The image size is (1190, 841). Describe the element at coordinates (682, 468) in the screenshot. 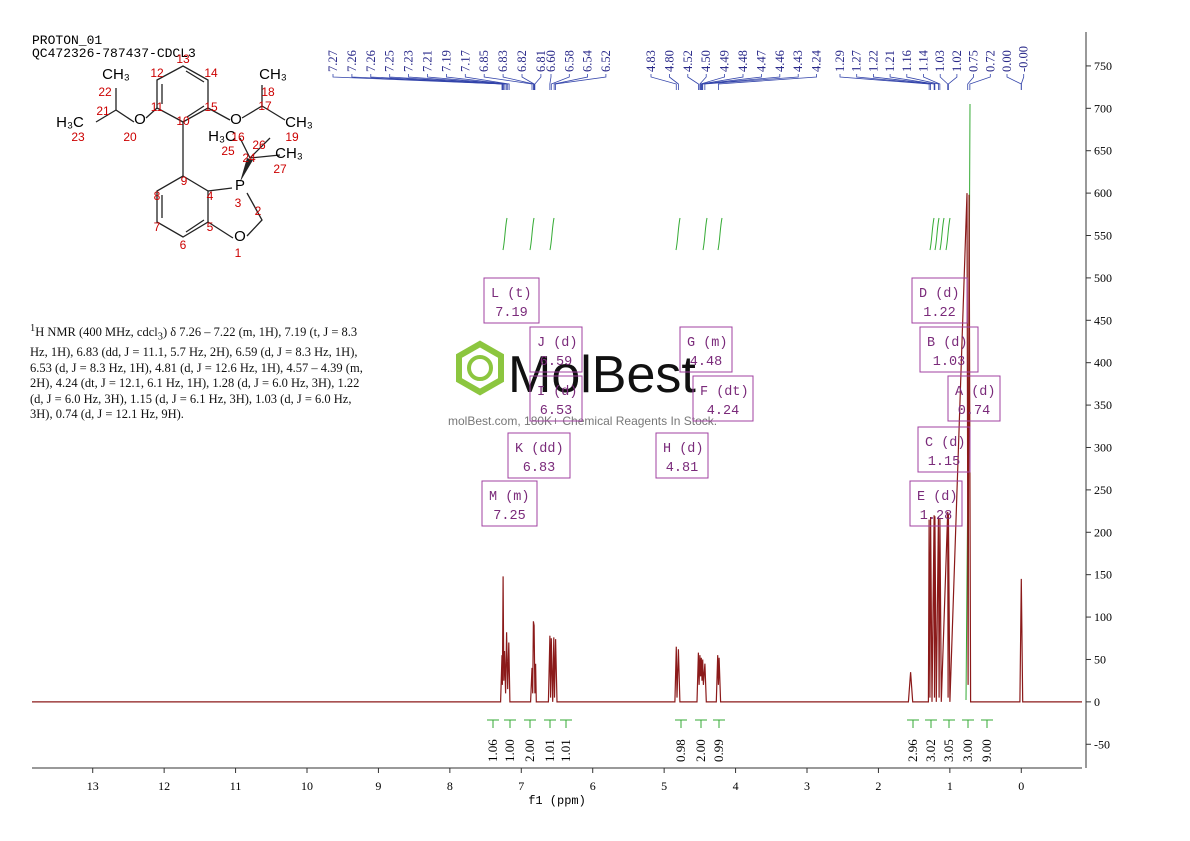

I see `multiplet-shift: 4.81` at that location.